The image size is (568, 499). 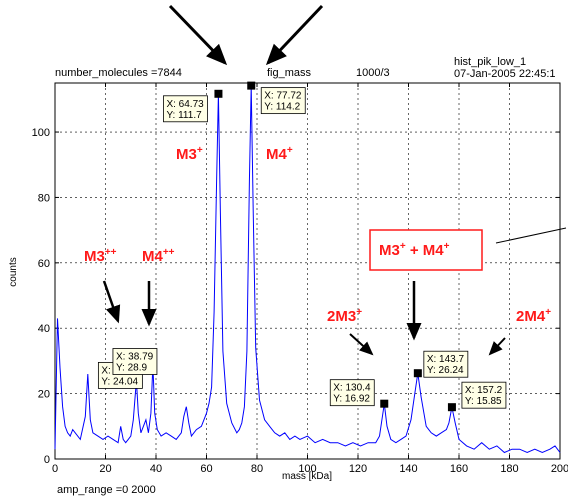 I want to click on top-arrow-right, so click(x=294, y=35).